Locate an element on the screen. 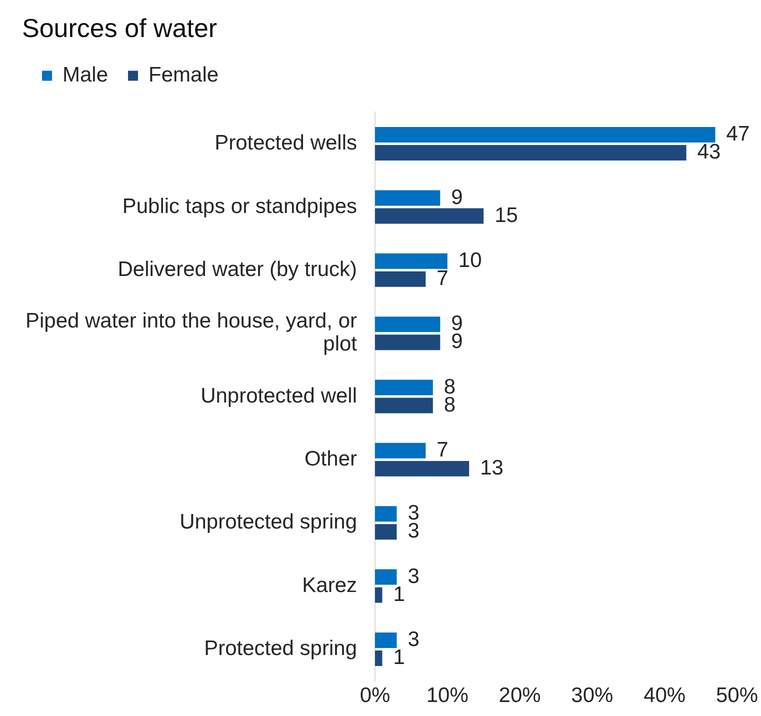  y-tick-label: Other is located at coordinates (330, 458).